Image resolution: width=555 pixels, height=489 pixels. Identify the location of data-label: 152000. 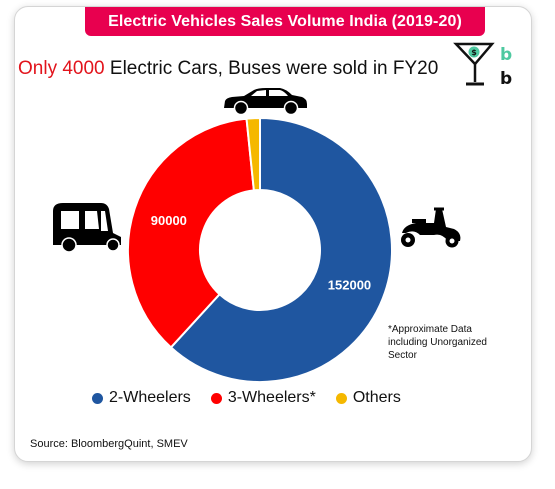
(349, 285).